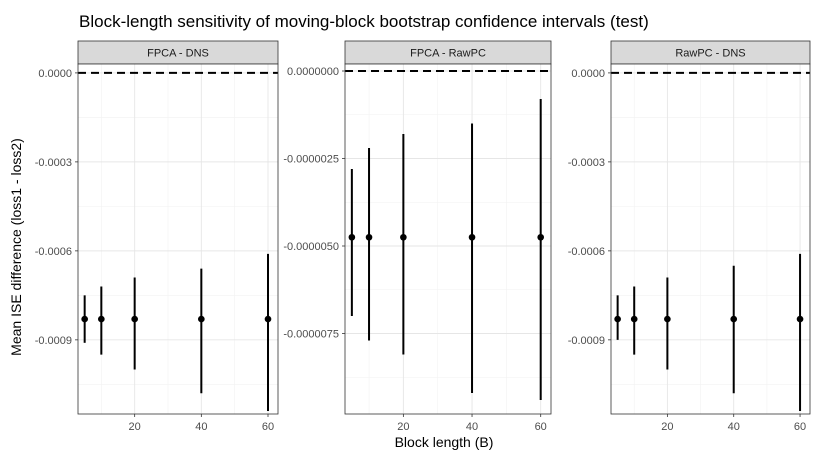 The width and height of the screenshot is (827, 455). Describe the element at coordinates (710, 54) in the screenshot. I see `strip-label: RawPC - DNS` at that location.